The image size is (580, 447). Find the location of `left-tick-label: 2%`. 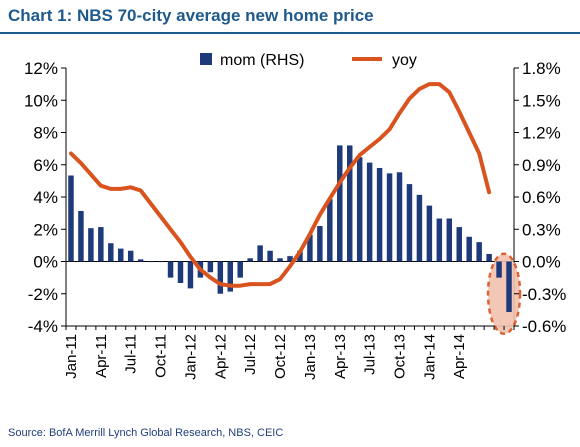

left-tick-label: 2% is located at coordinates (45, 229).